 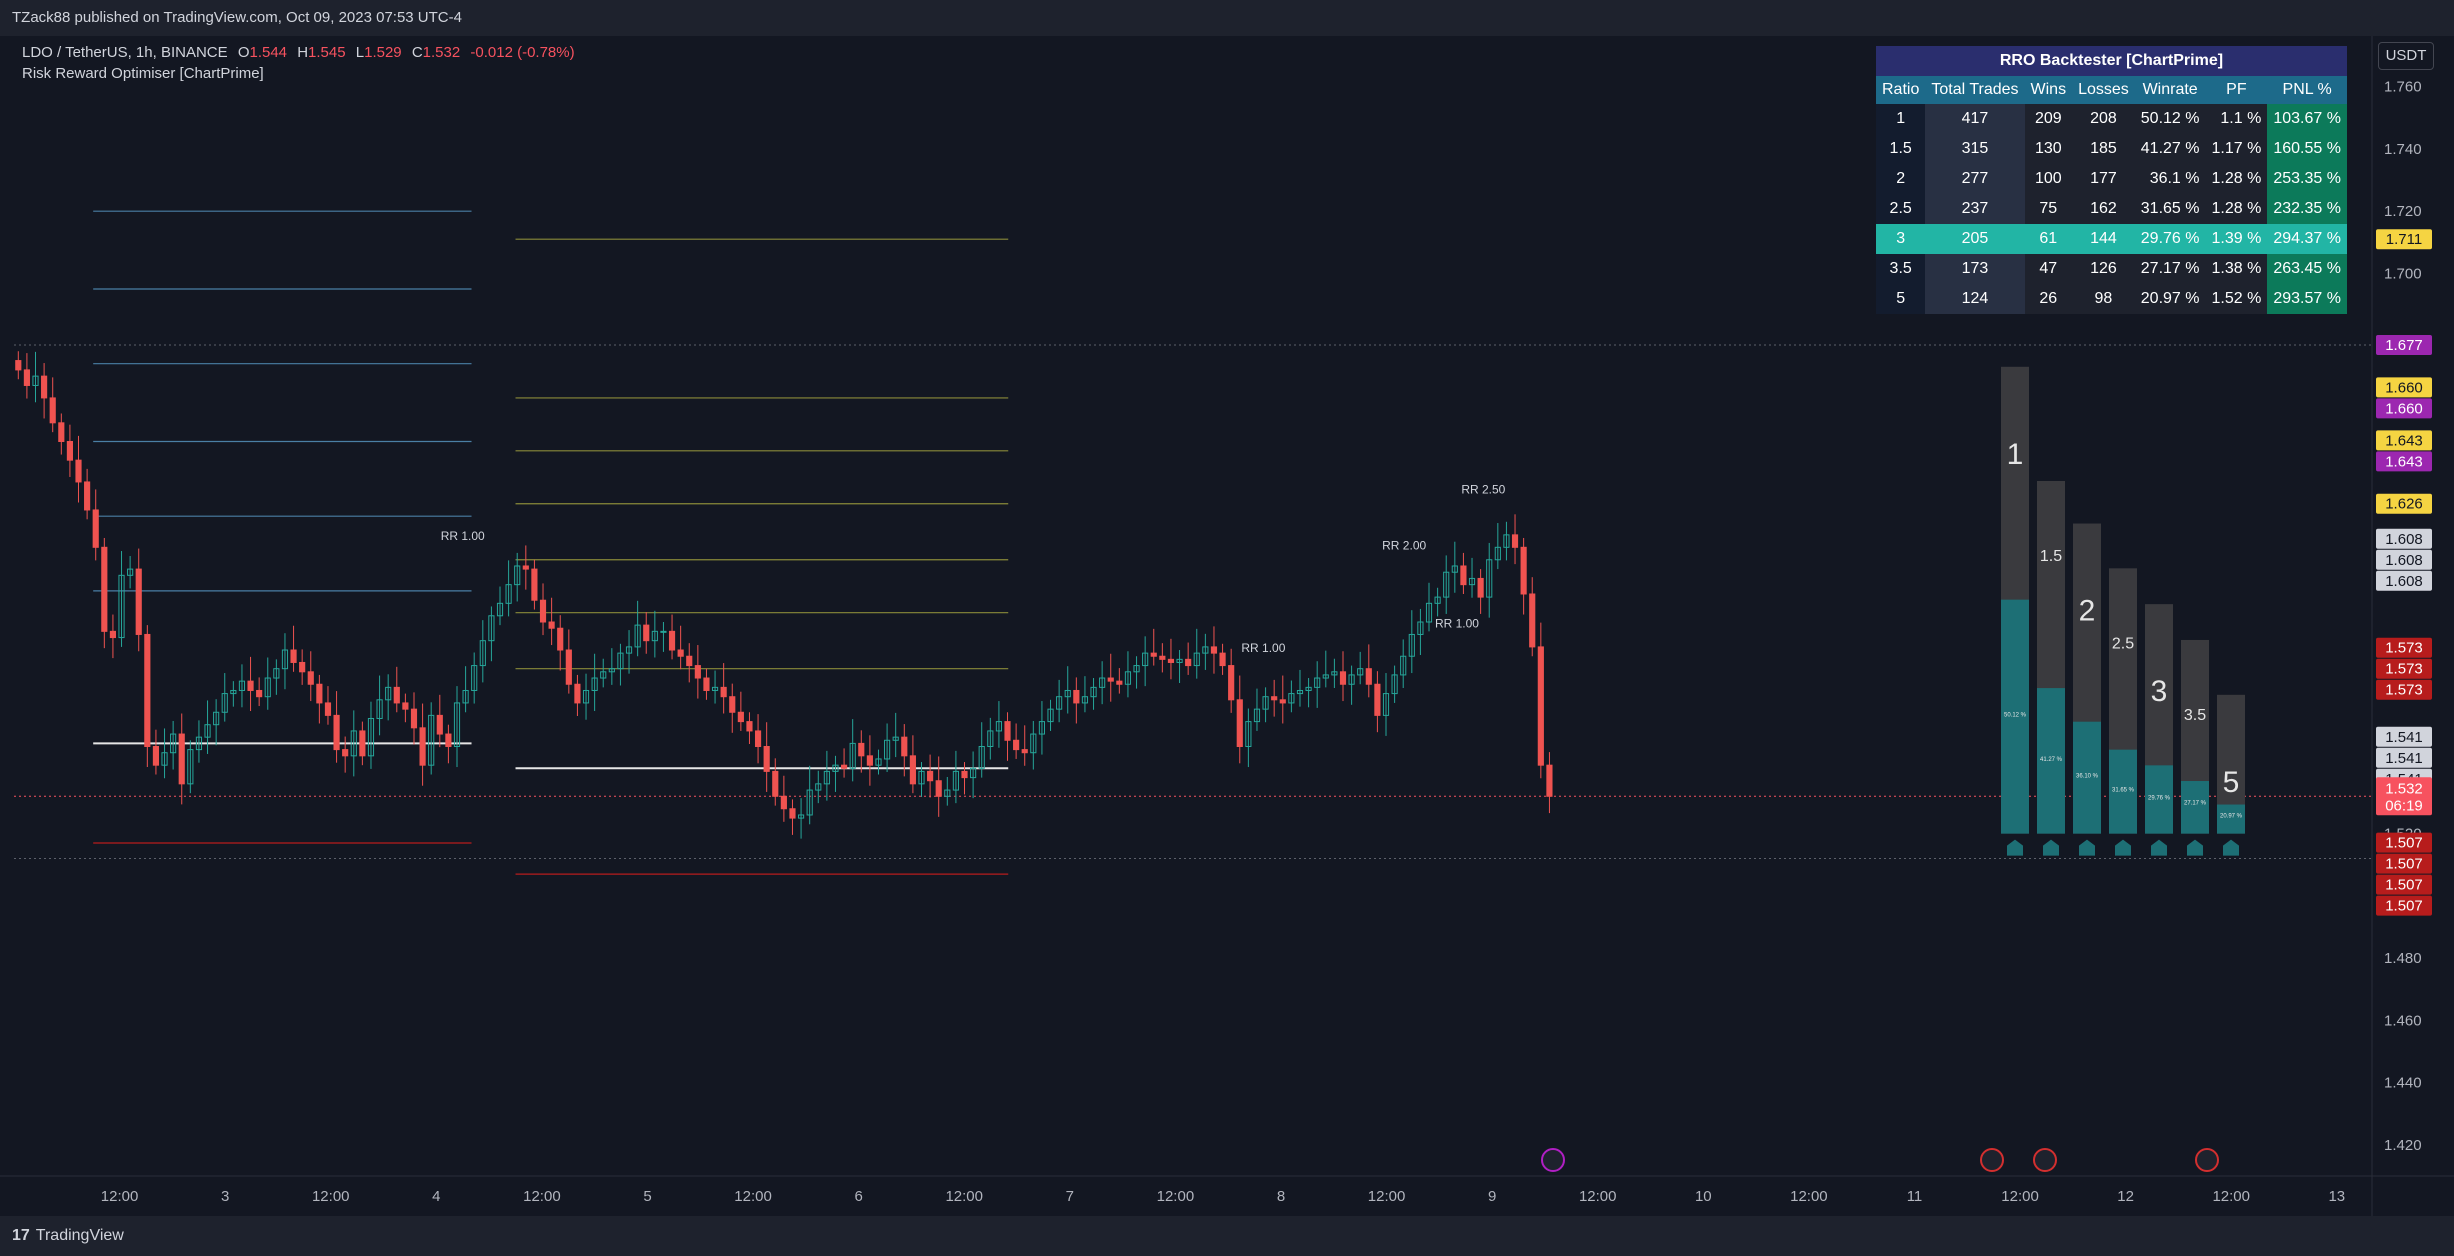 What do you see at coordinates (2111, 119) in the screenshot?
I see `table-row: 1 417 209 208 50.12 % 1.1 % 103.67 %` at bounding box center [2111, 119].